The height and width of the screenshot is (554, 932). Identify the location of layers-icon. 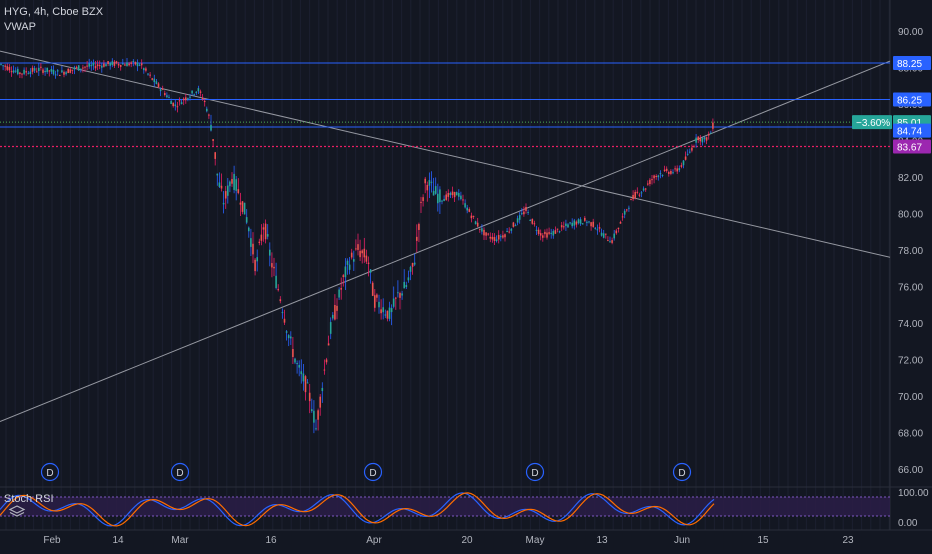
(17, 511).